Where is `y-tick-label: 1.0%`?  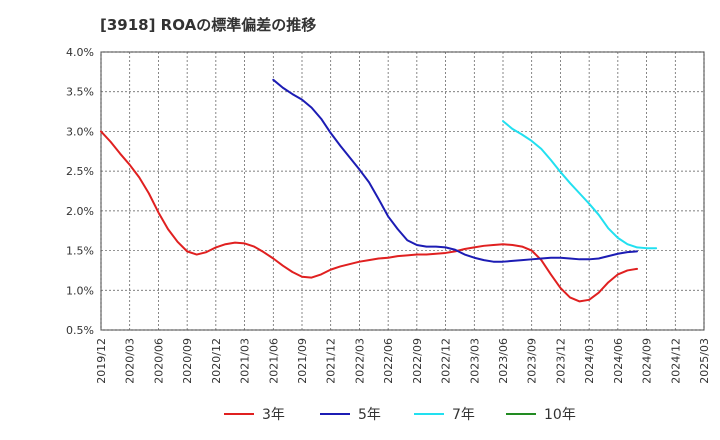 y-tick-label: 1.0% is located at coordinates (80, 290).